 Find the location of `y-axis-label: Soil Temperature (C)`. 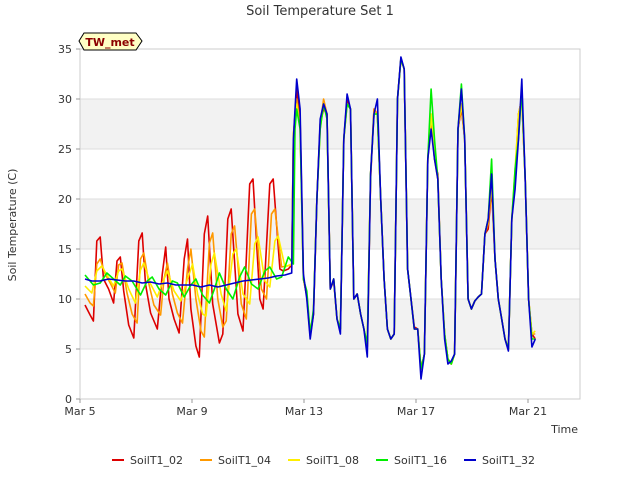

y-axis-label: Soil Temperature (C) is located at coordinates (12, 225).